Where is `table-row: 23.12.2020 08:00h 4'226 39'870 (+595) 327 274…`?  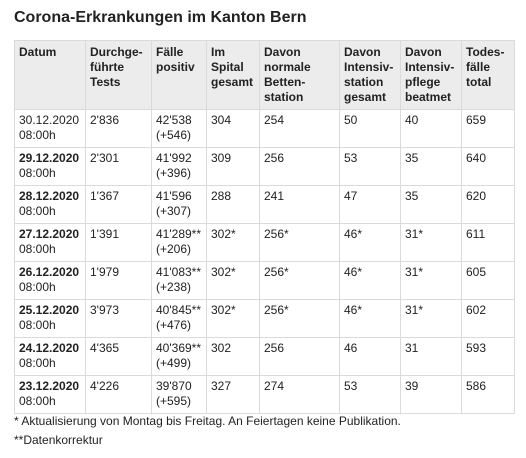 table-row: 23.12.2020 08:00h 4'226 39'870 (+595) 327 274… is located at coordinates (264, 394).